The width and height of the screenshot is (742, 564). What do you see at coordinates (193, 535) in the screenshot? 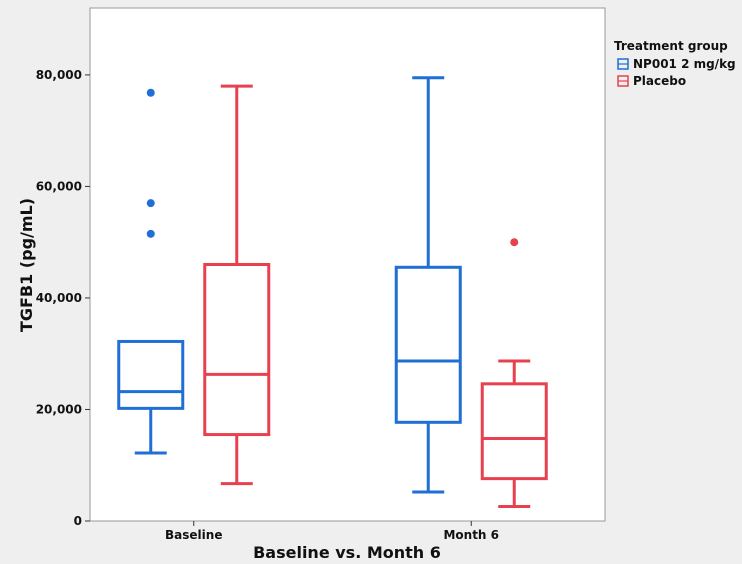
I see `x-tick-label: Baseline` at bounding box center [193, 535].